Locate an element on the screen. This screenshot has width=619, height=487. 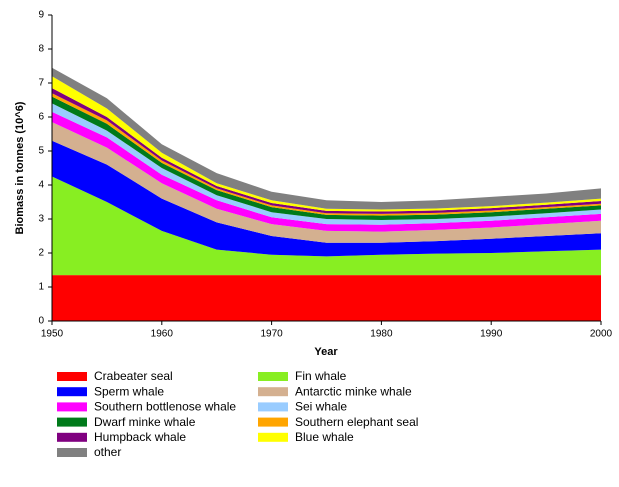
legend-label: Southern elephant seal is located at coordinates (356, 422).